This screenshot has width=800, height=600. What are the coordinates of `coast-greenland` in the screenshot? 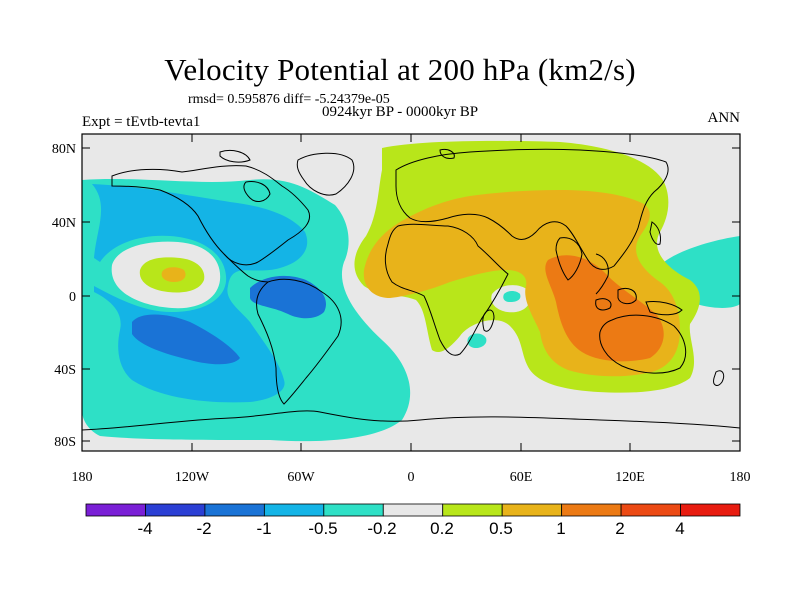 It's located at (325, 174).